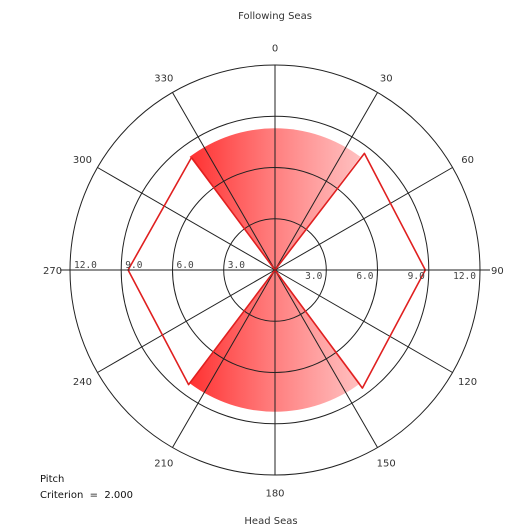  Describe the element at coordinates (386, 464) in the screenshot. I see `bearing-label-150: 150` at that location.